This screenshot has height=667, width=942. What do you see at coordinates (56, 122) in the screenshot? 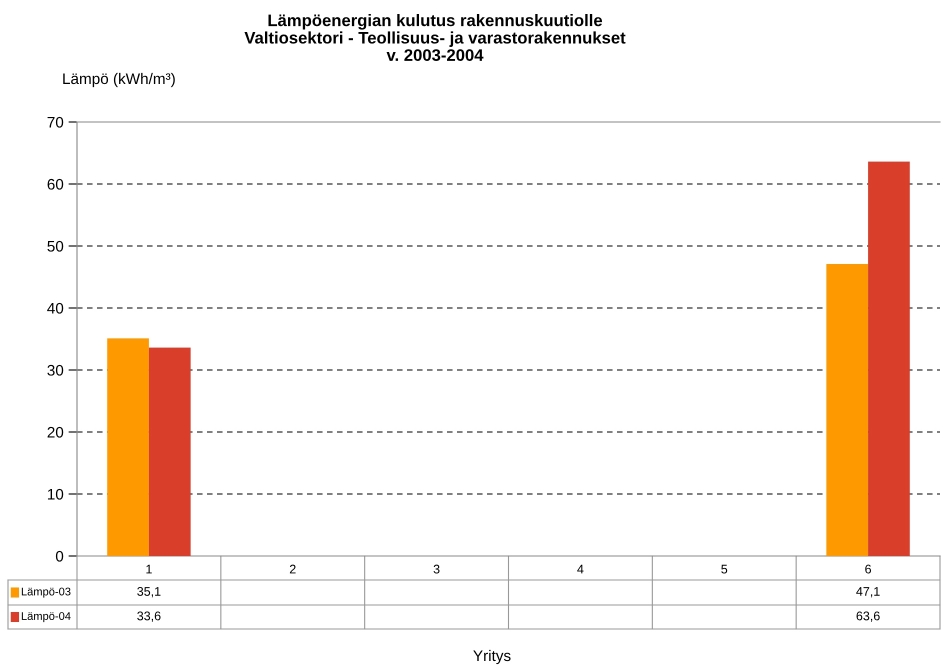
I see `y-tick-label: 70` at bounding box center [56, 122].